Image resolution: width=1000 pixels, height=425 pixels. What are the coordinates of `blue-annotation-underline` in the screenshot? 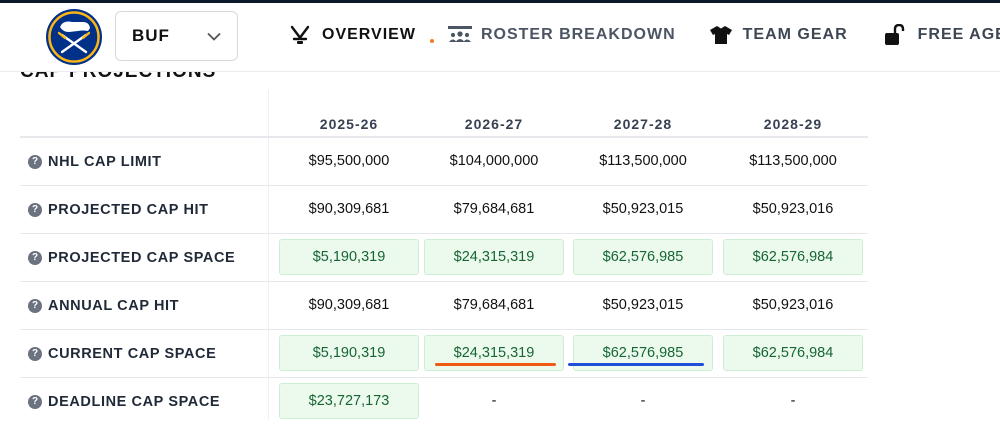 It's located at (636, 364).